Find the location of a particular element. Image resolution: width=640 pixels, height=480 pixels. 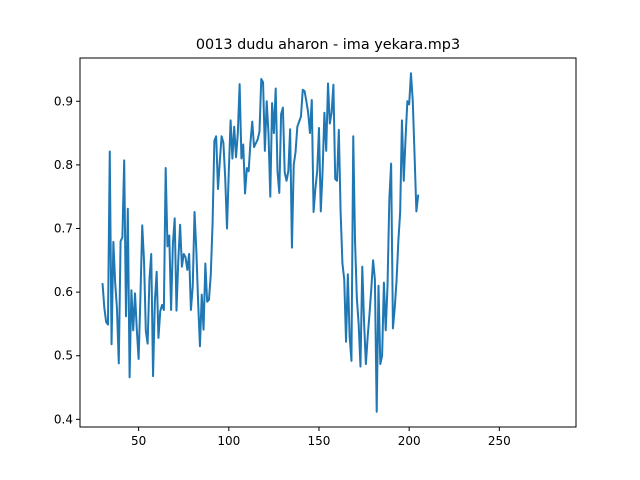

y-tick-label: 0.6 is located at coordinates (63, 292).